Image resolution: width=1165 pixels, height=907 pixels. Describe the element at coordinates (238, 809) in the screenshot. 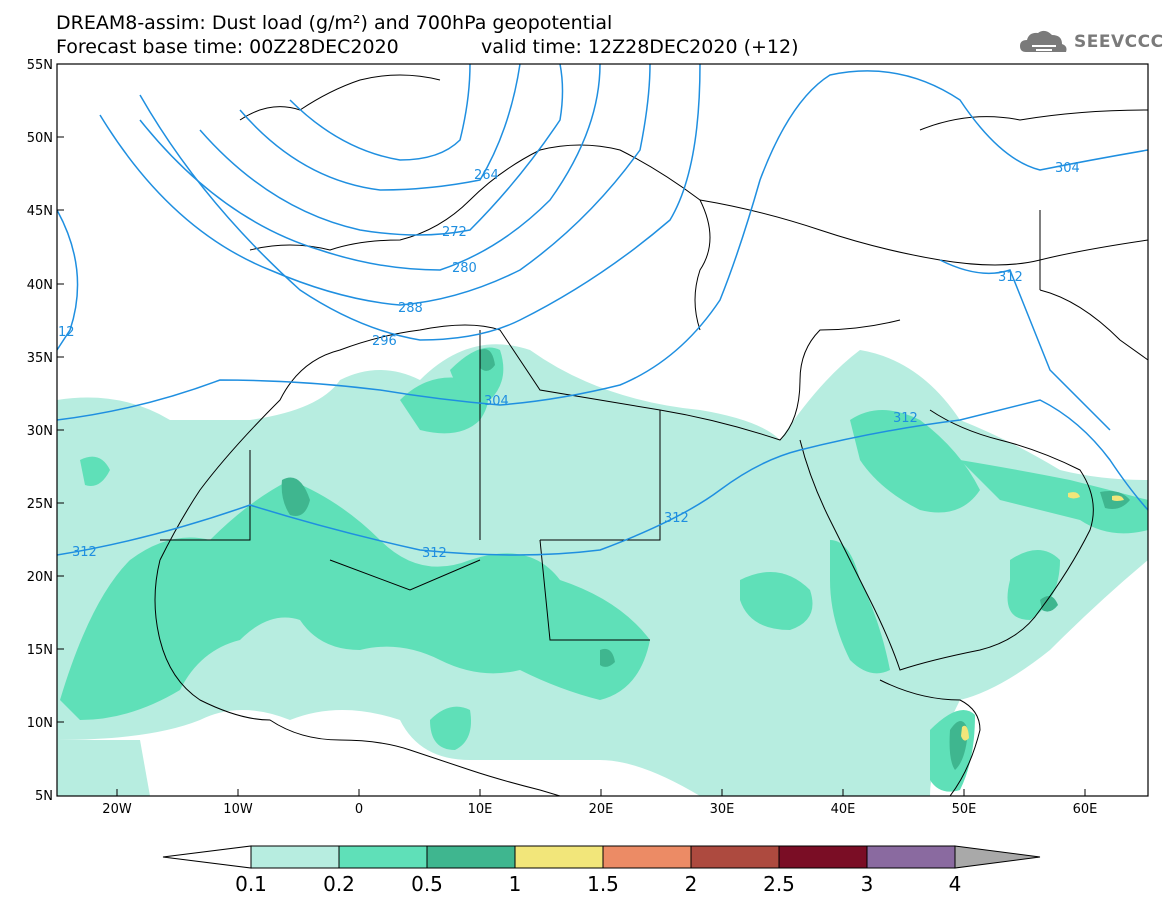

I see `lon-label: 10W` at that location.